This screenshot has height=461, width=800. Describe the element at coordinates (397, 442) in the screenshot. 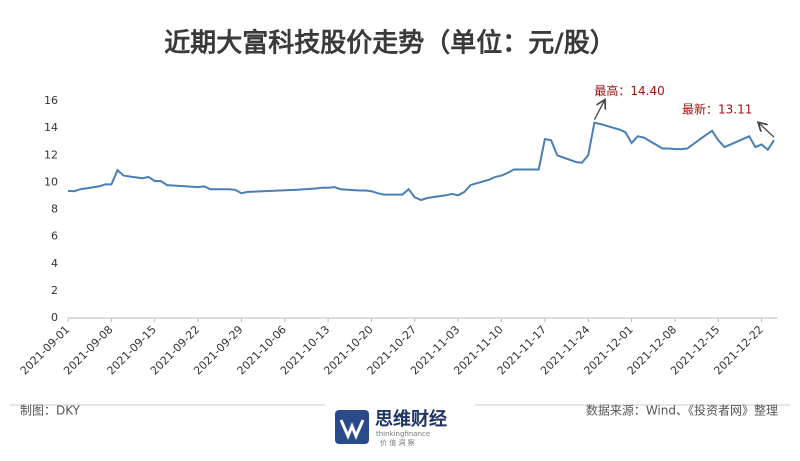

I see `logo-slogan: 价 值 洞 察` at that location.